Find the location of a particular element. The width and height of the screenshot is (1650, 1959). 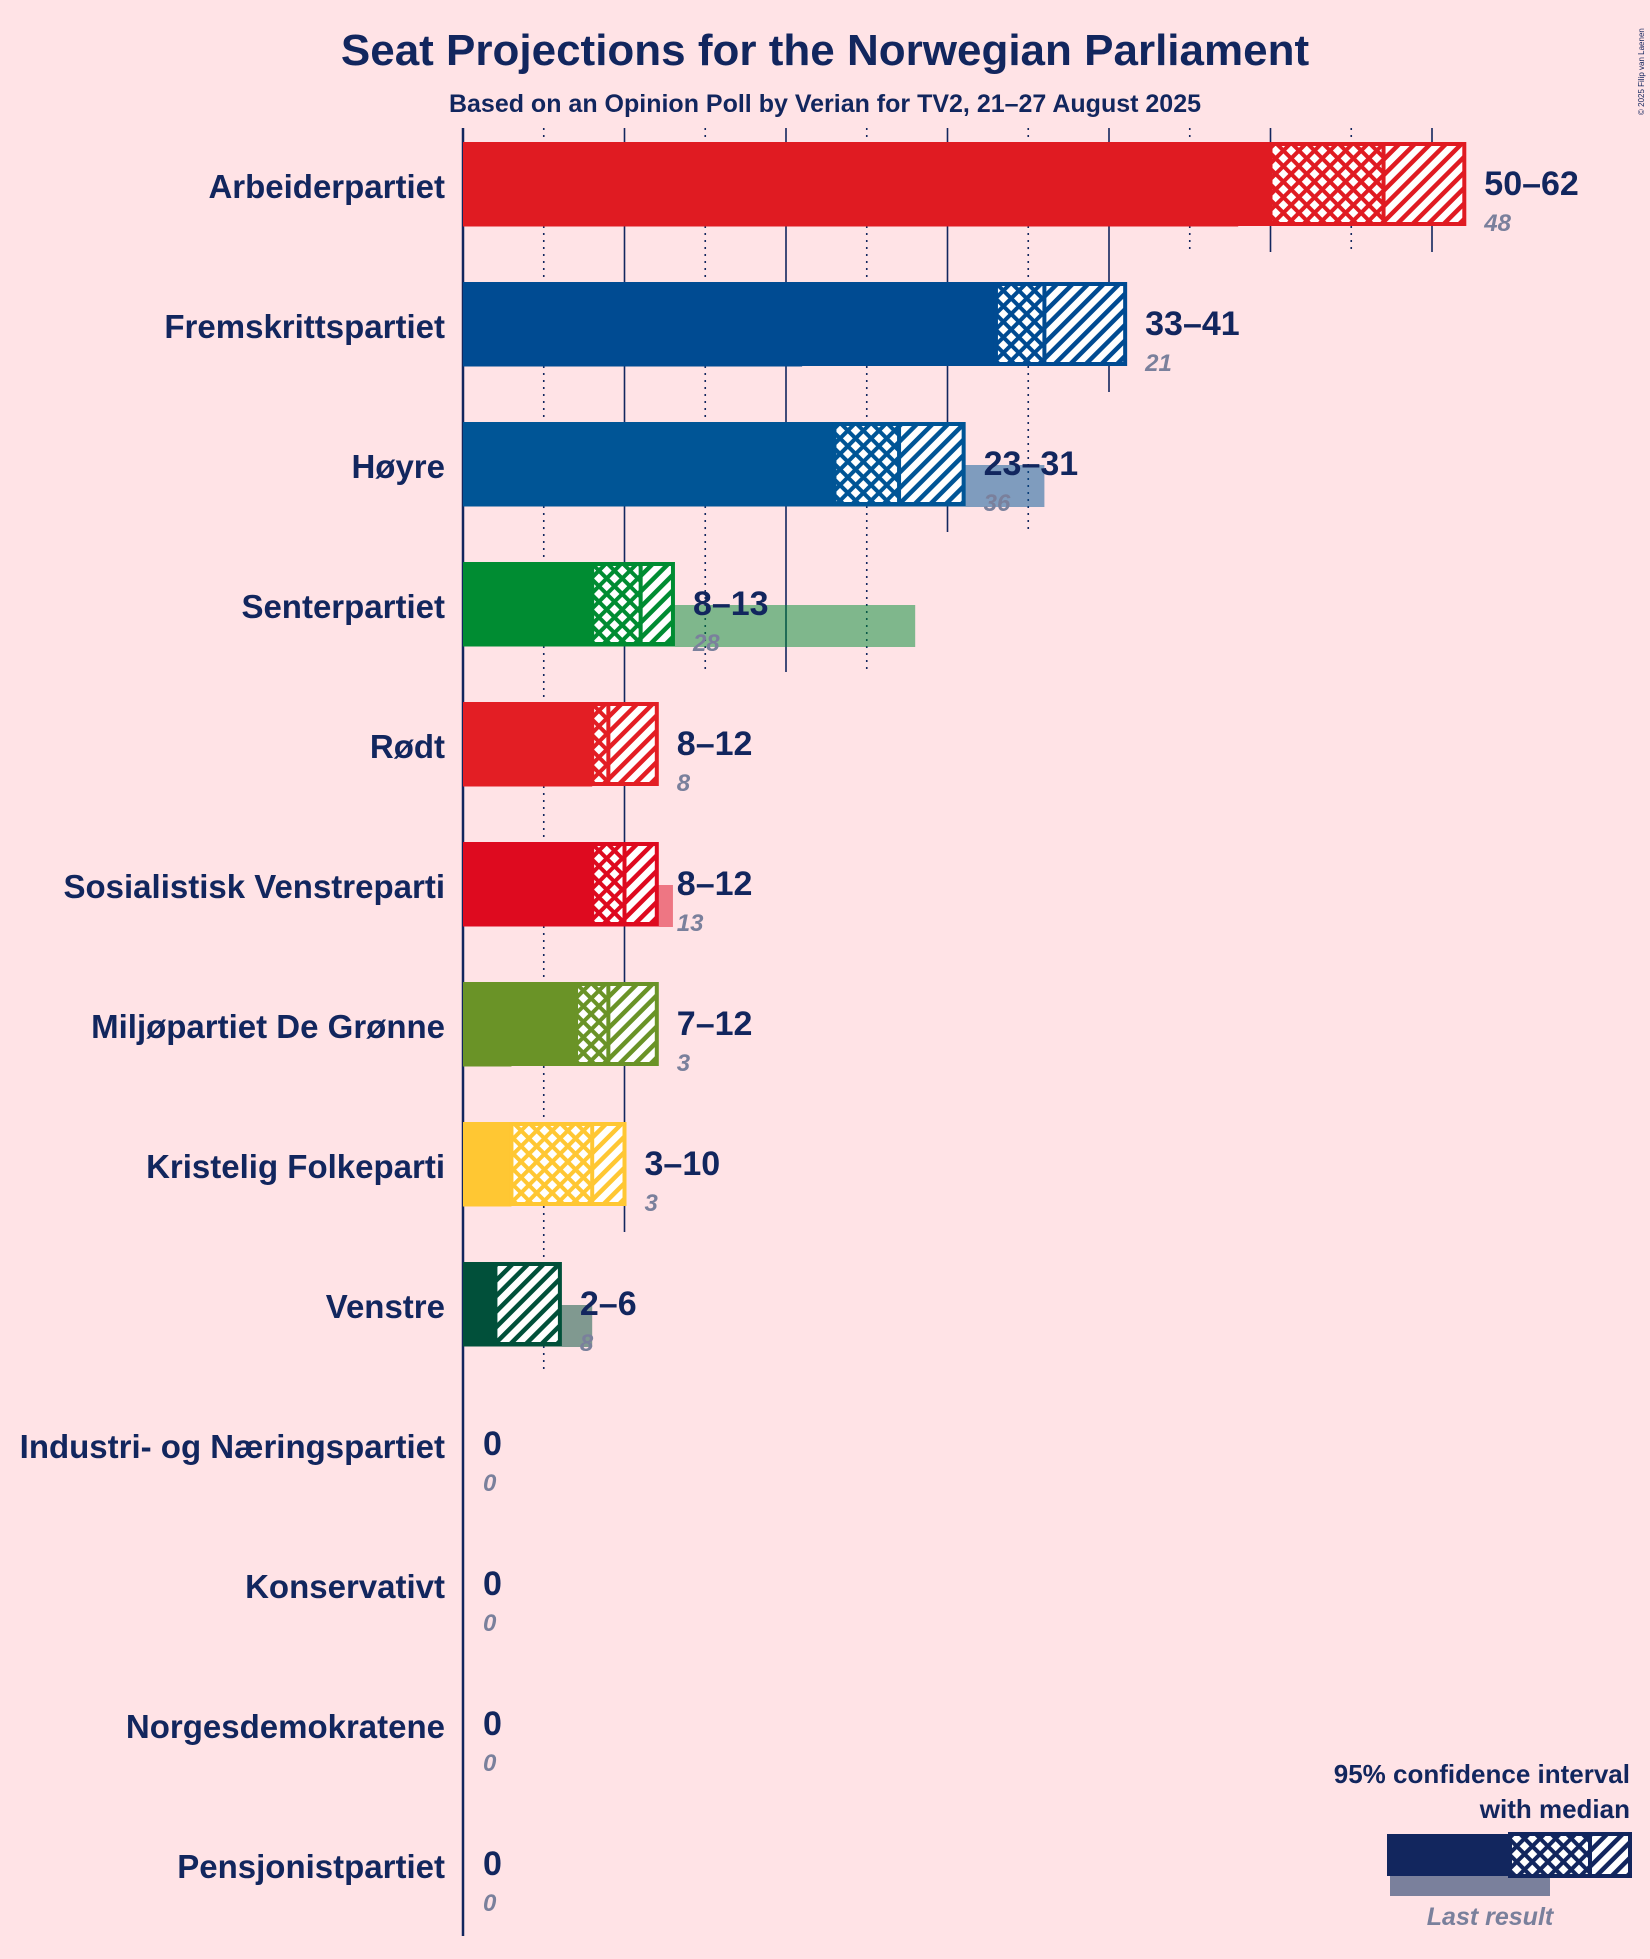

party-label: Miljøpartiet De Grønne is located at coordinates (268, 1026).